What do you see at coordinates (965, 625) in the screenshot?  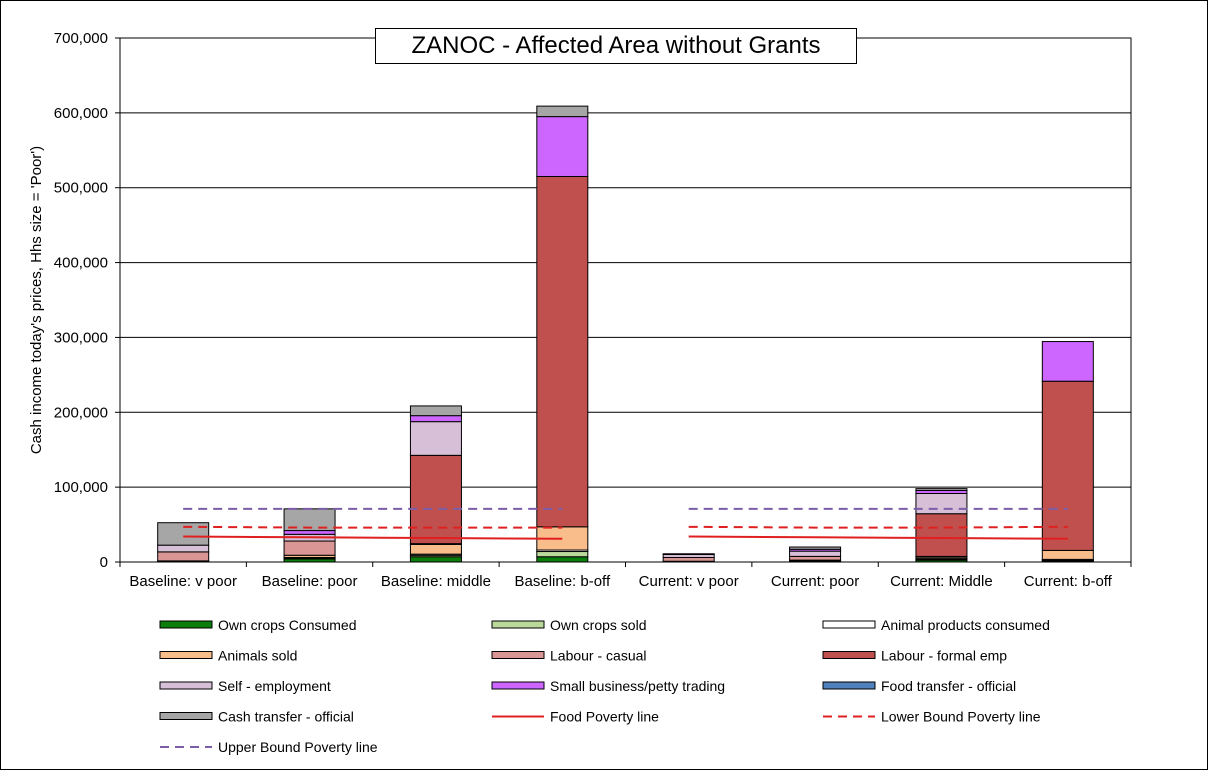 I see `legend-label: Animal products consumed` at bounding box center [965, 625].